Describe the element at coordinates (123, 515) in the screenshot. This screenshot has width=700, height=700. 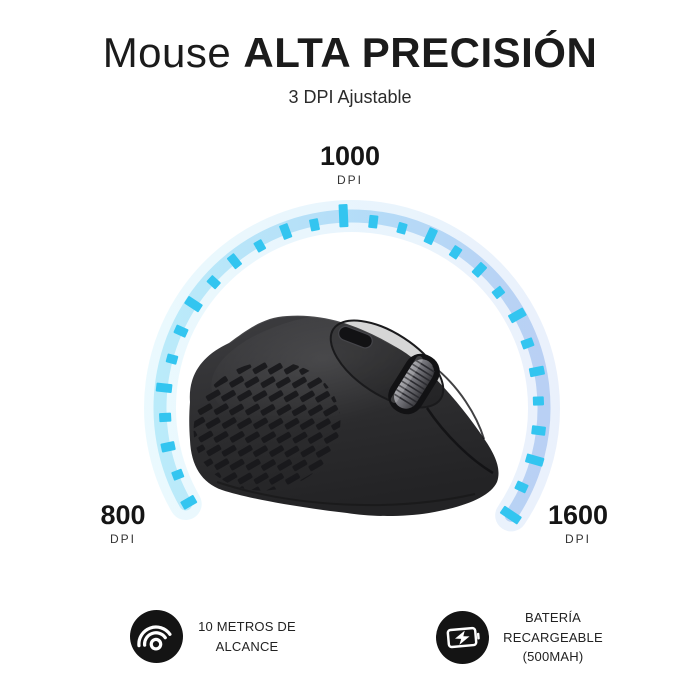
I see `dpi-value-left: 800` at that location.